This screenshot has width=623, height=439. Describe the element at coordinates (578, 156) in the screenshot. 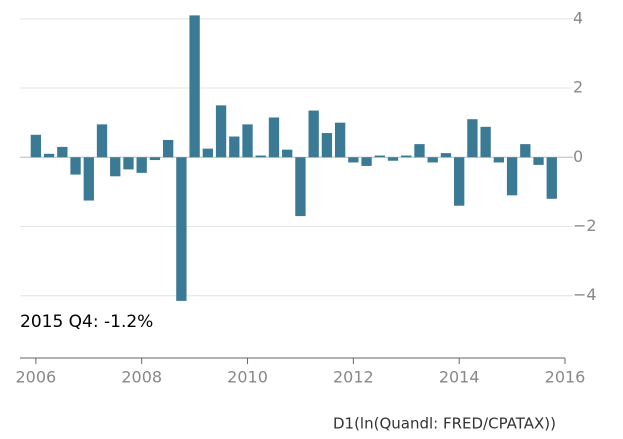

I see `y-tick-label: 0` at that location.